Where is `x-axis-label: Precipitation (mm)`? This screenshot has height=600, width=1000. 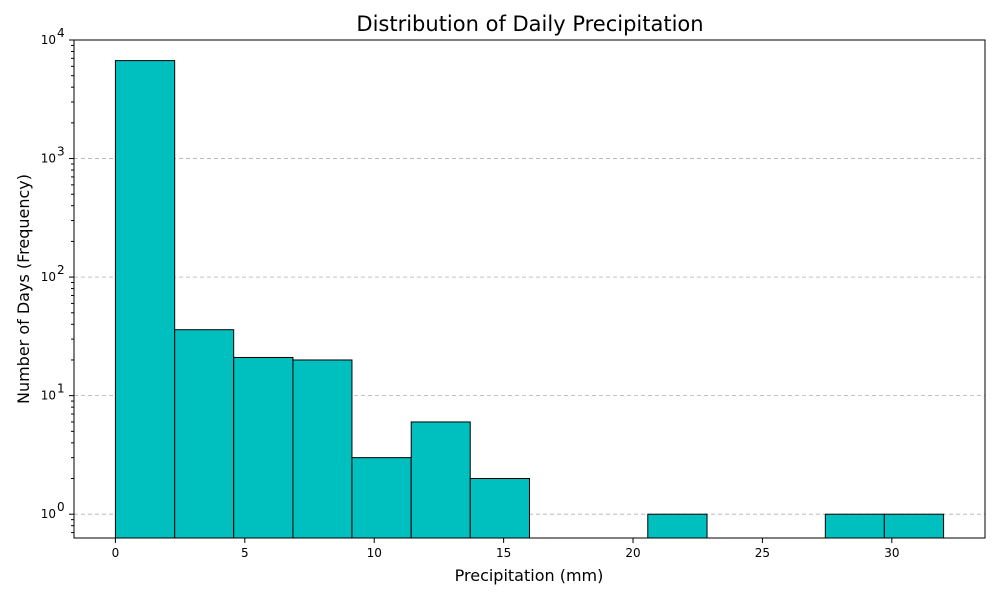
x-axis-label: Precipitation (mm) is located at coordinates (529, 575).